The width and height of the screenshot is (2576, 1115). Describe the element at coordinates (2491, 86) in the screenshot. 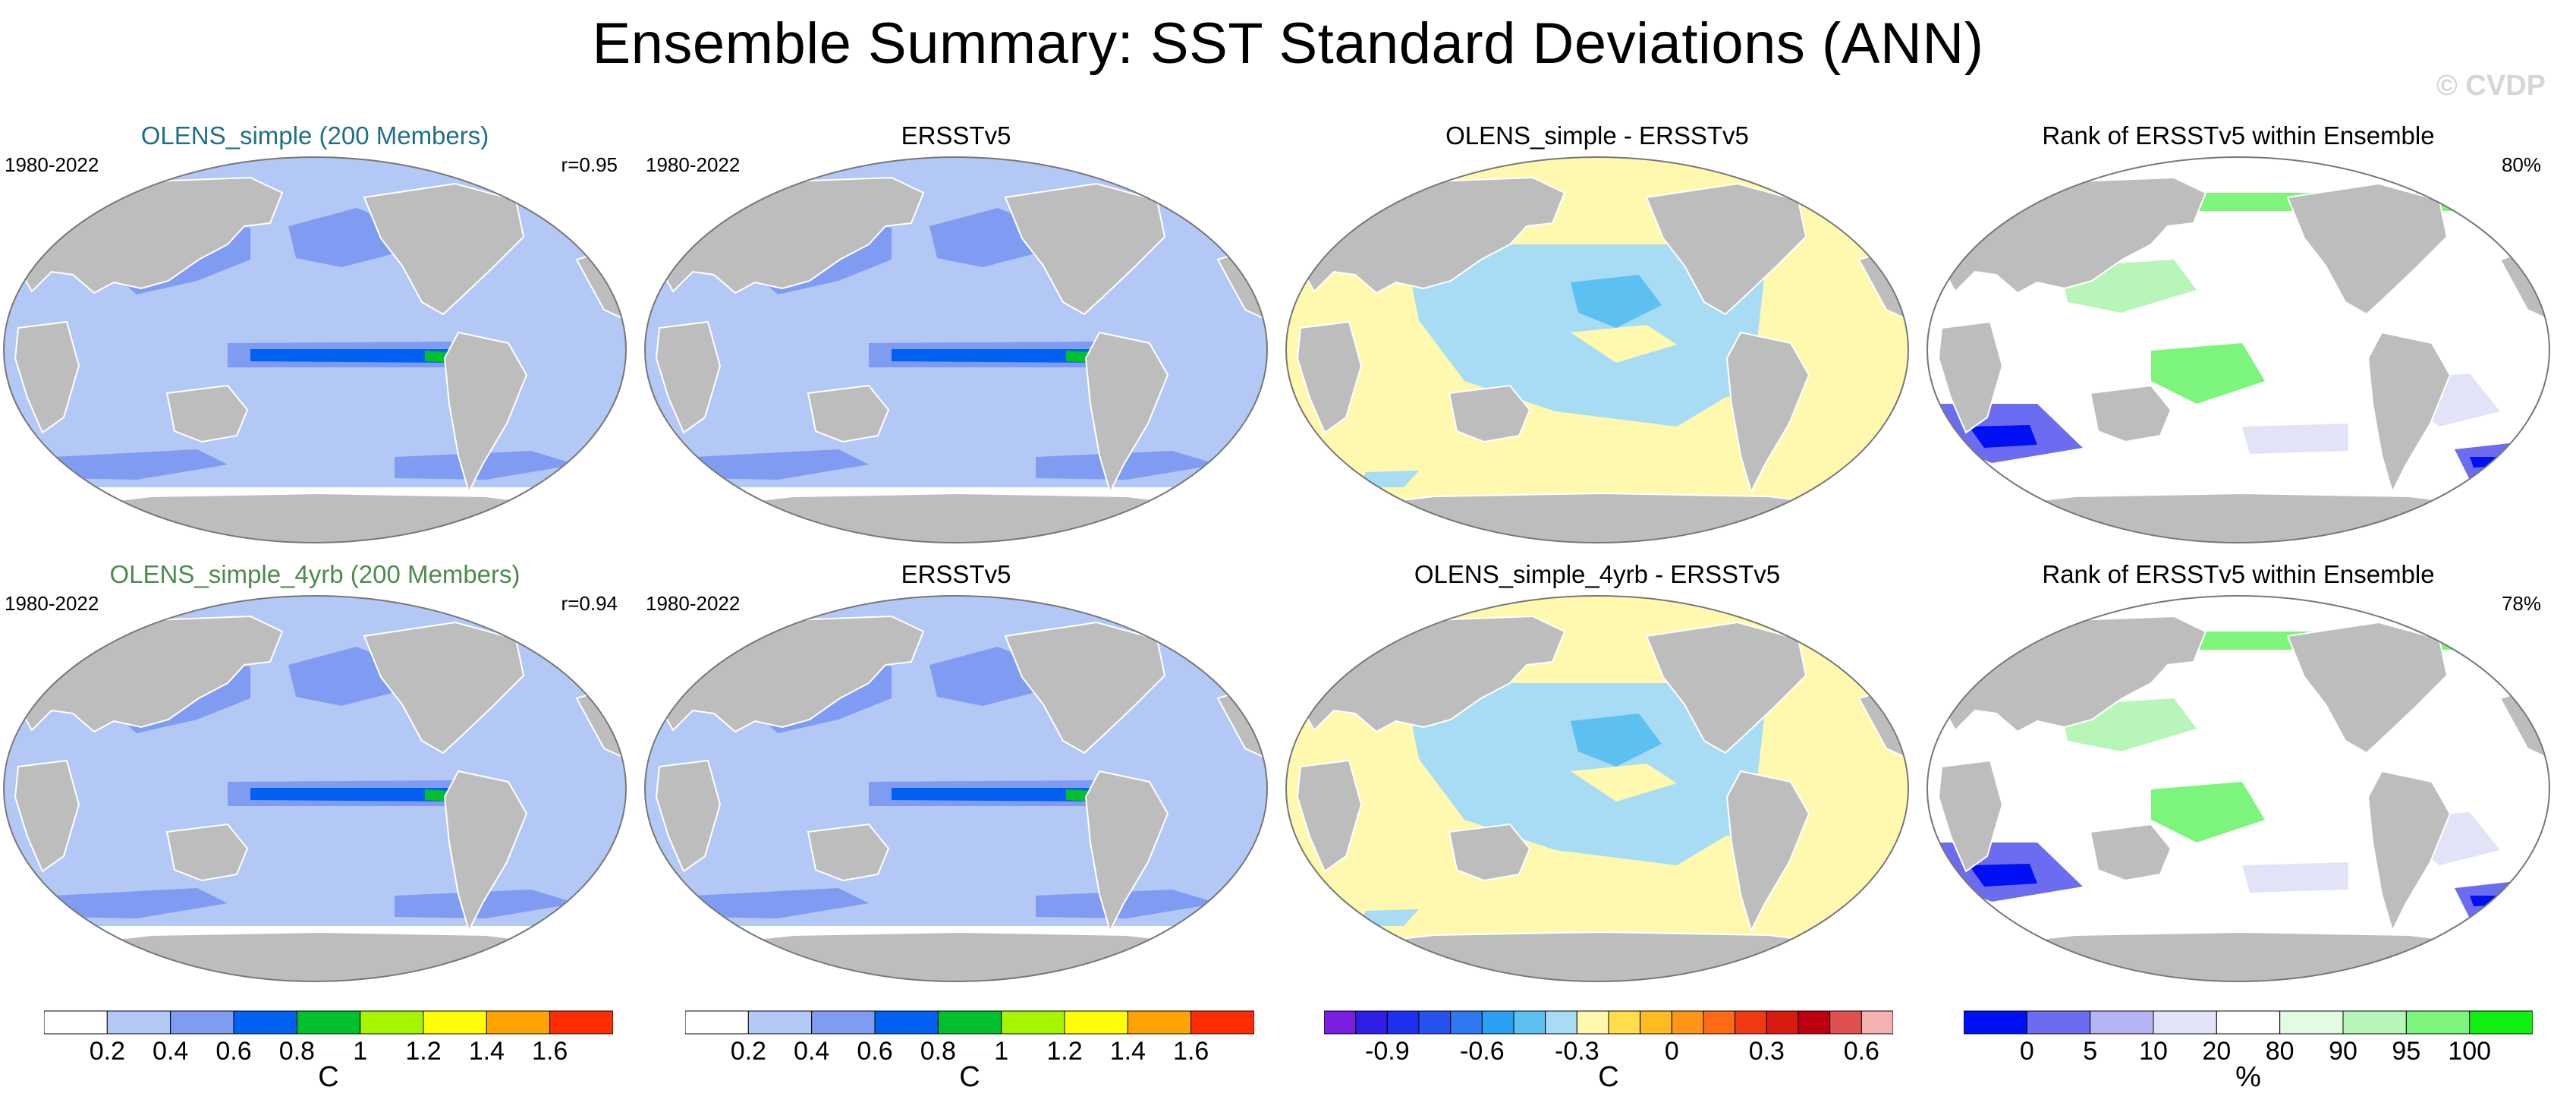

I see `cvdp-watermark: © CVDP` at that location.